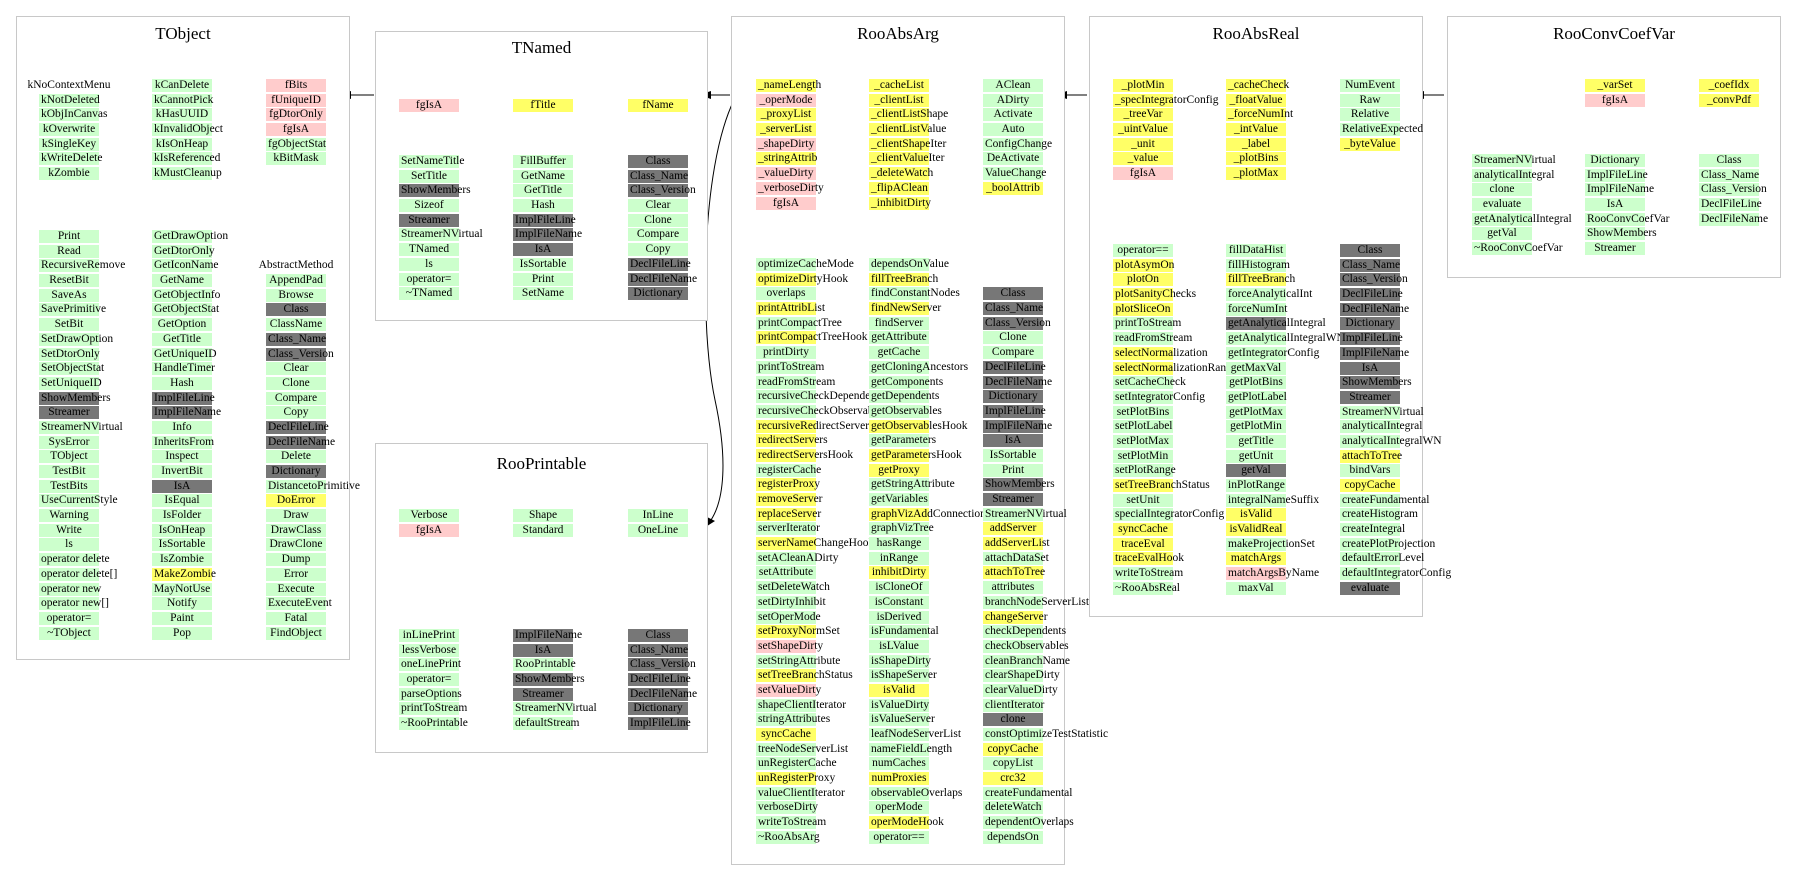 The image size is (1795, 892). Describe the element at coordinates (430, 694) in the screenshot. I see `method-cell: parseOptions` at that location.